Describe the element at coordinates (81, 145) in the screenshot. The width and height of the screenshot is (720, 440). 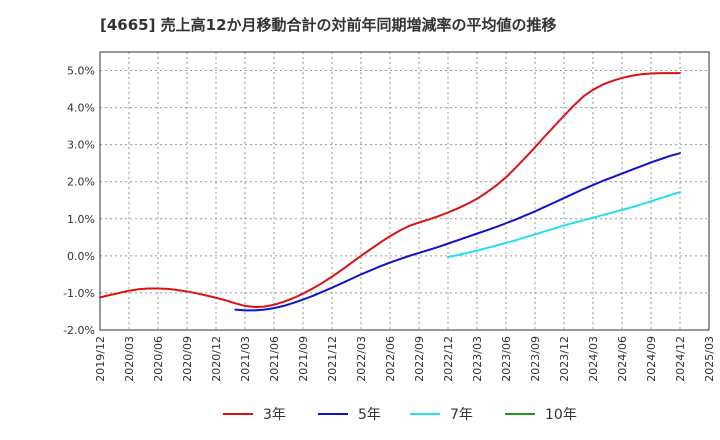
I see `y-tick-label: 3.0%` at that location.